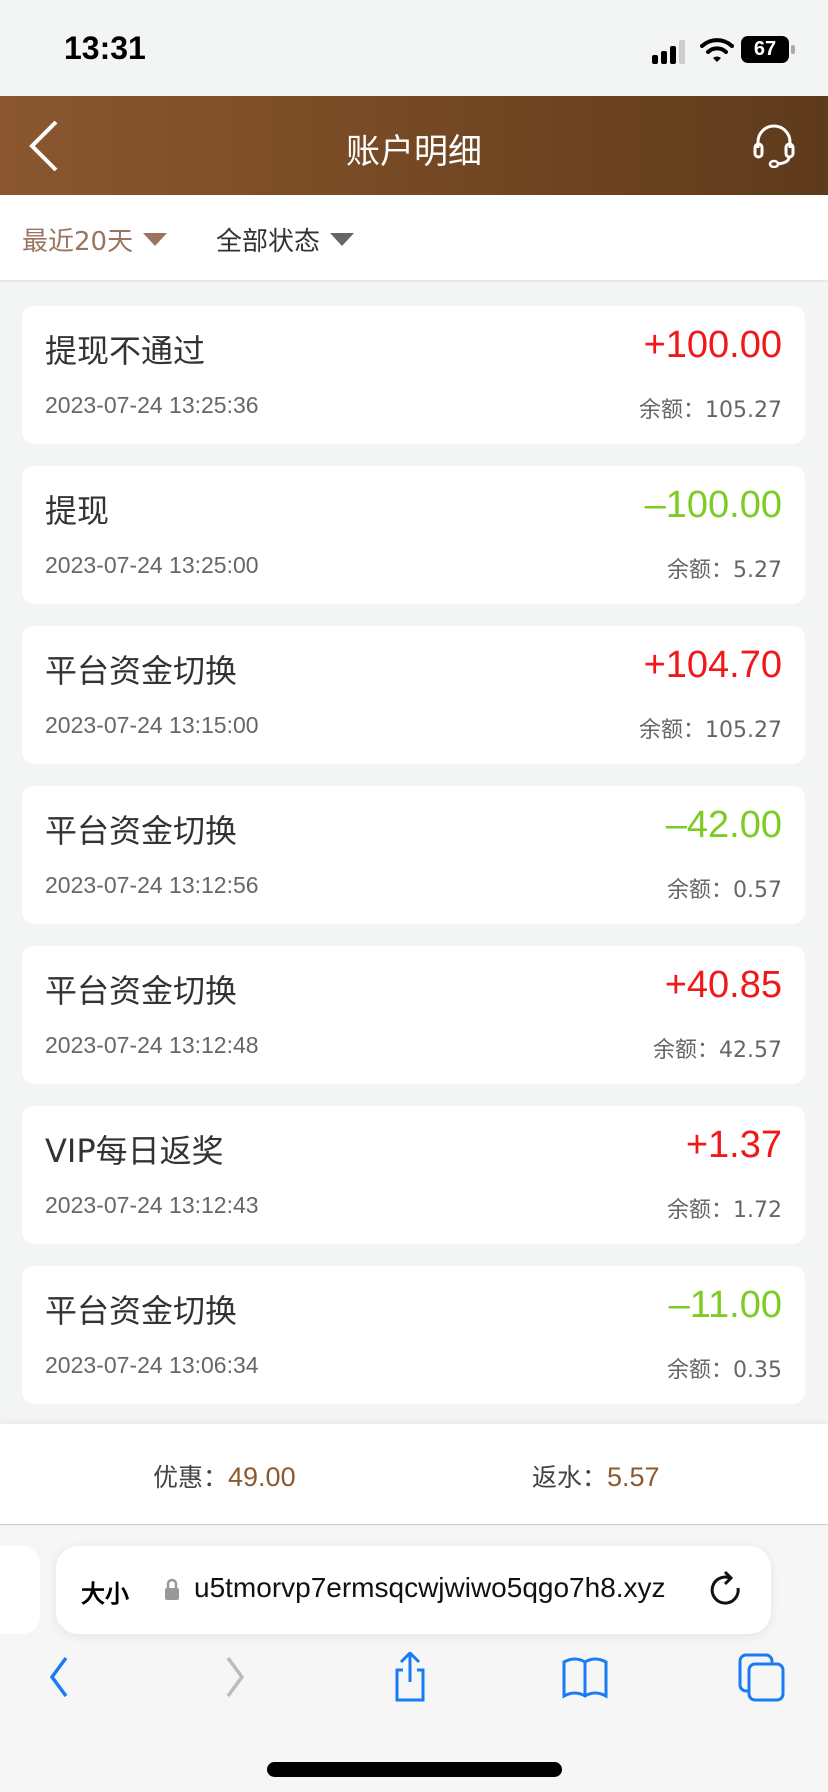  What do you see at coordinates (414, 1474) in the screenshot?
I see `summary-bar: 优惠：49.00 返水：5.57` at bounding box center [414, 1474].